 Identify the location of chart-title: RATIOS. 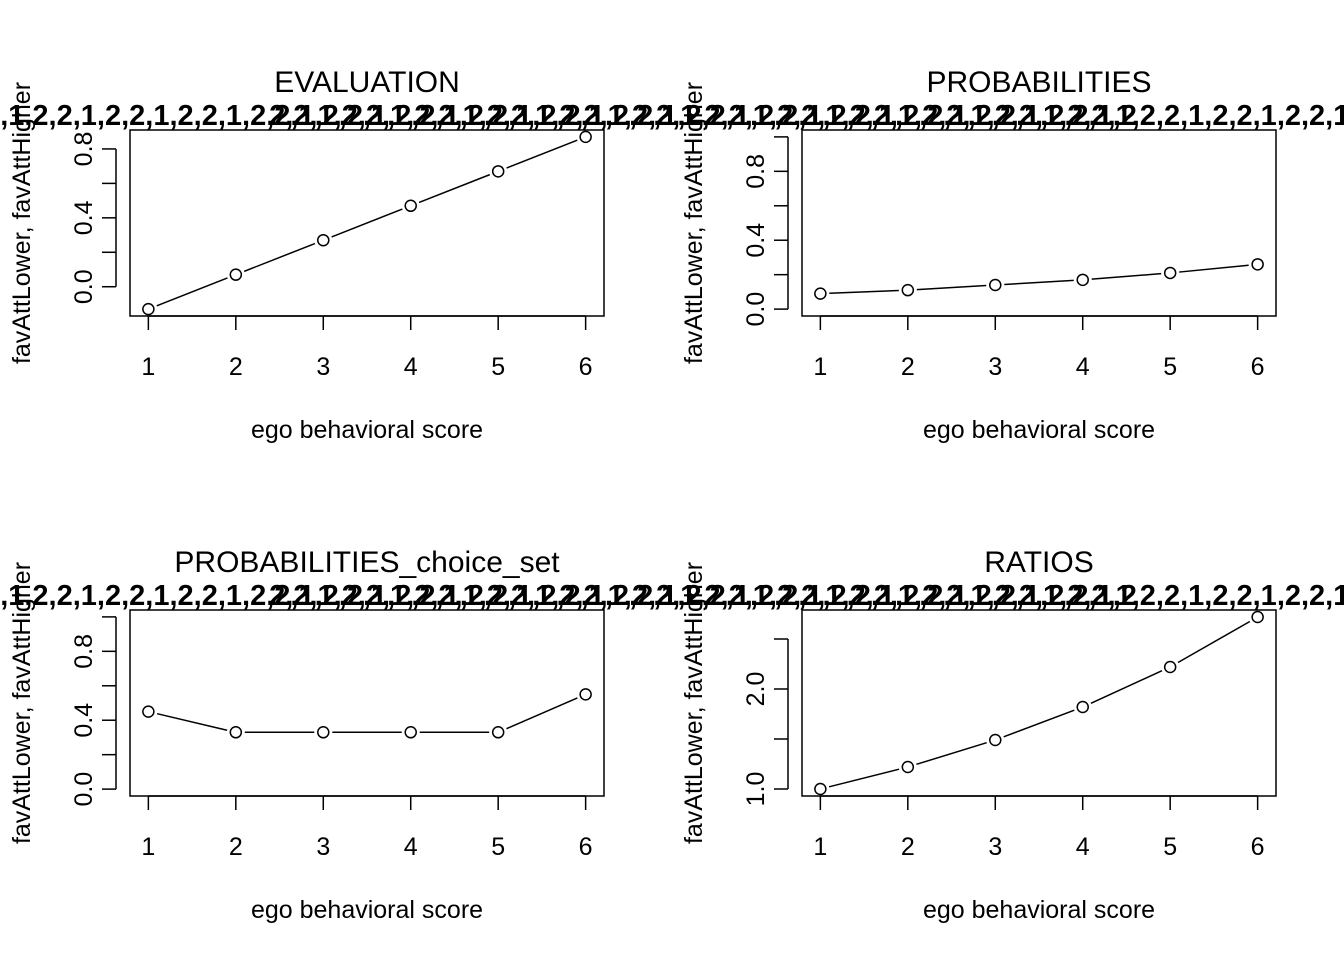
(1038, 562).